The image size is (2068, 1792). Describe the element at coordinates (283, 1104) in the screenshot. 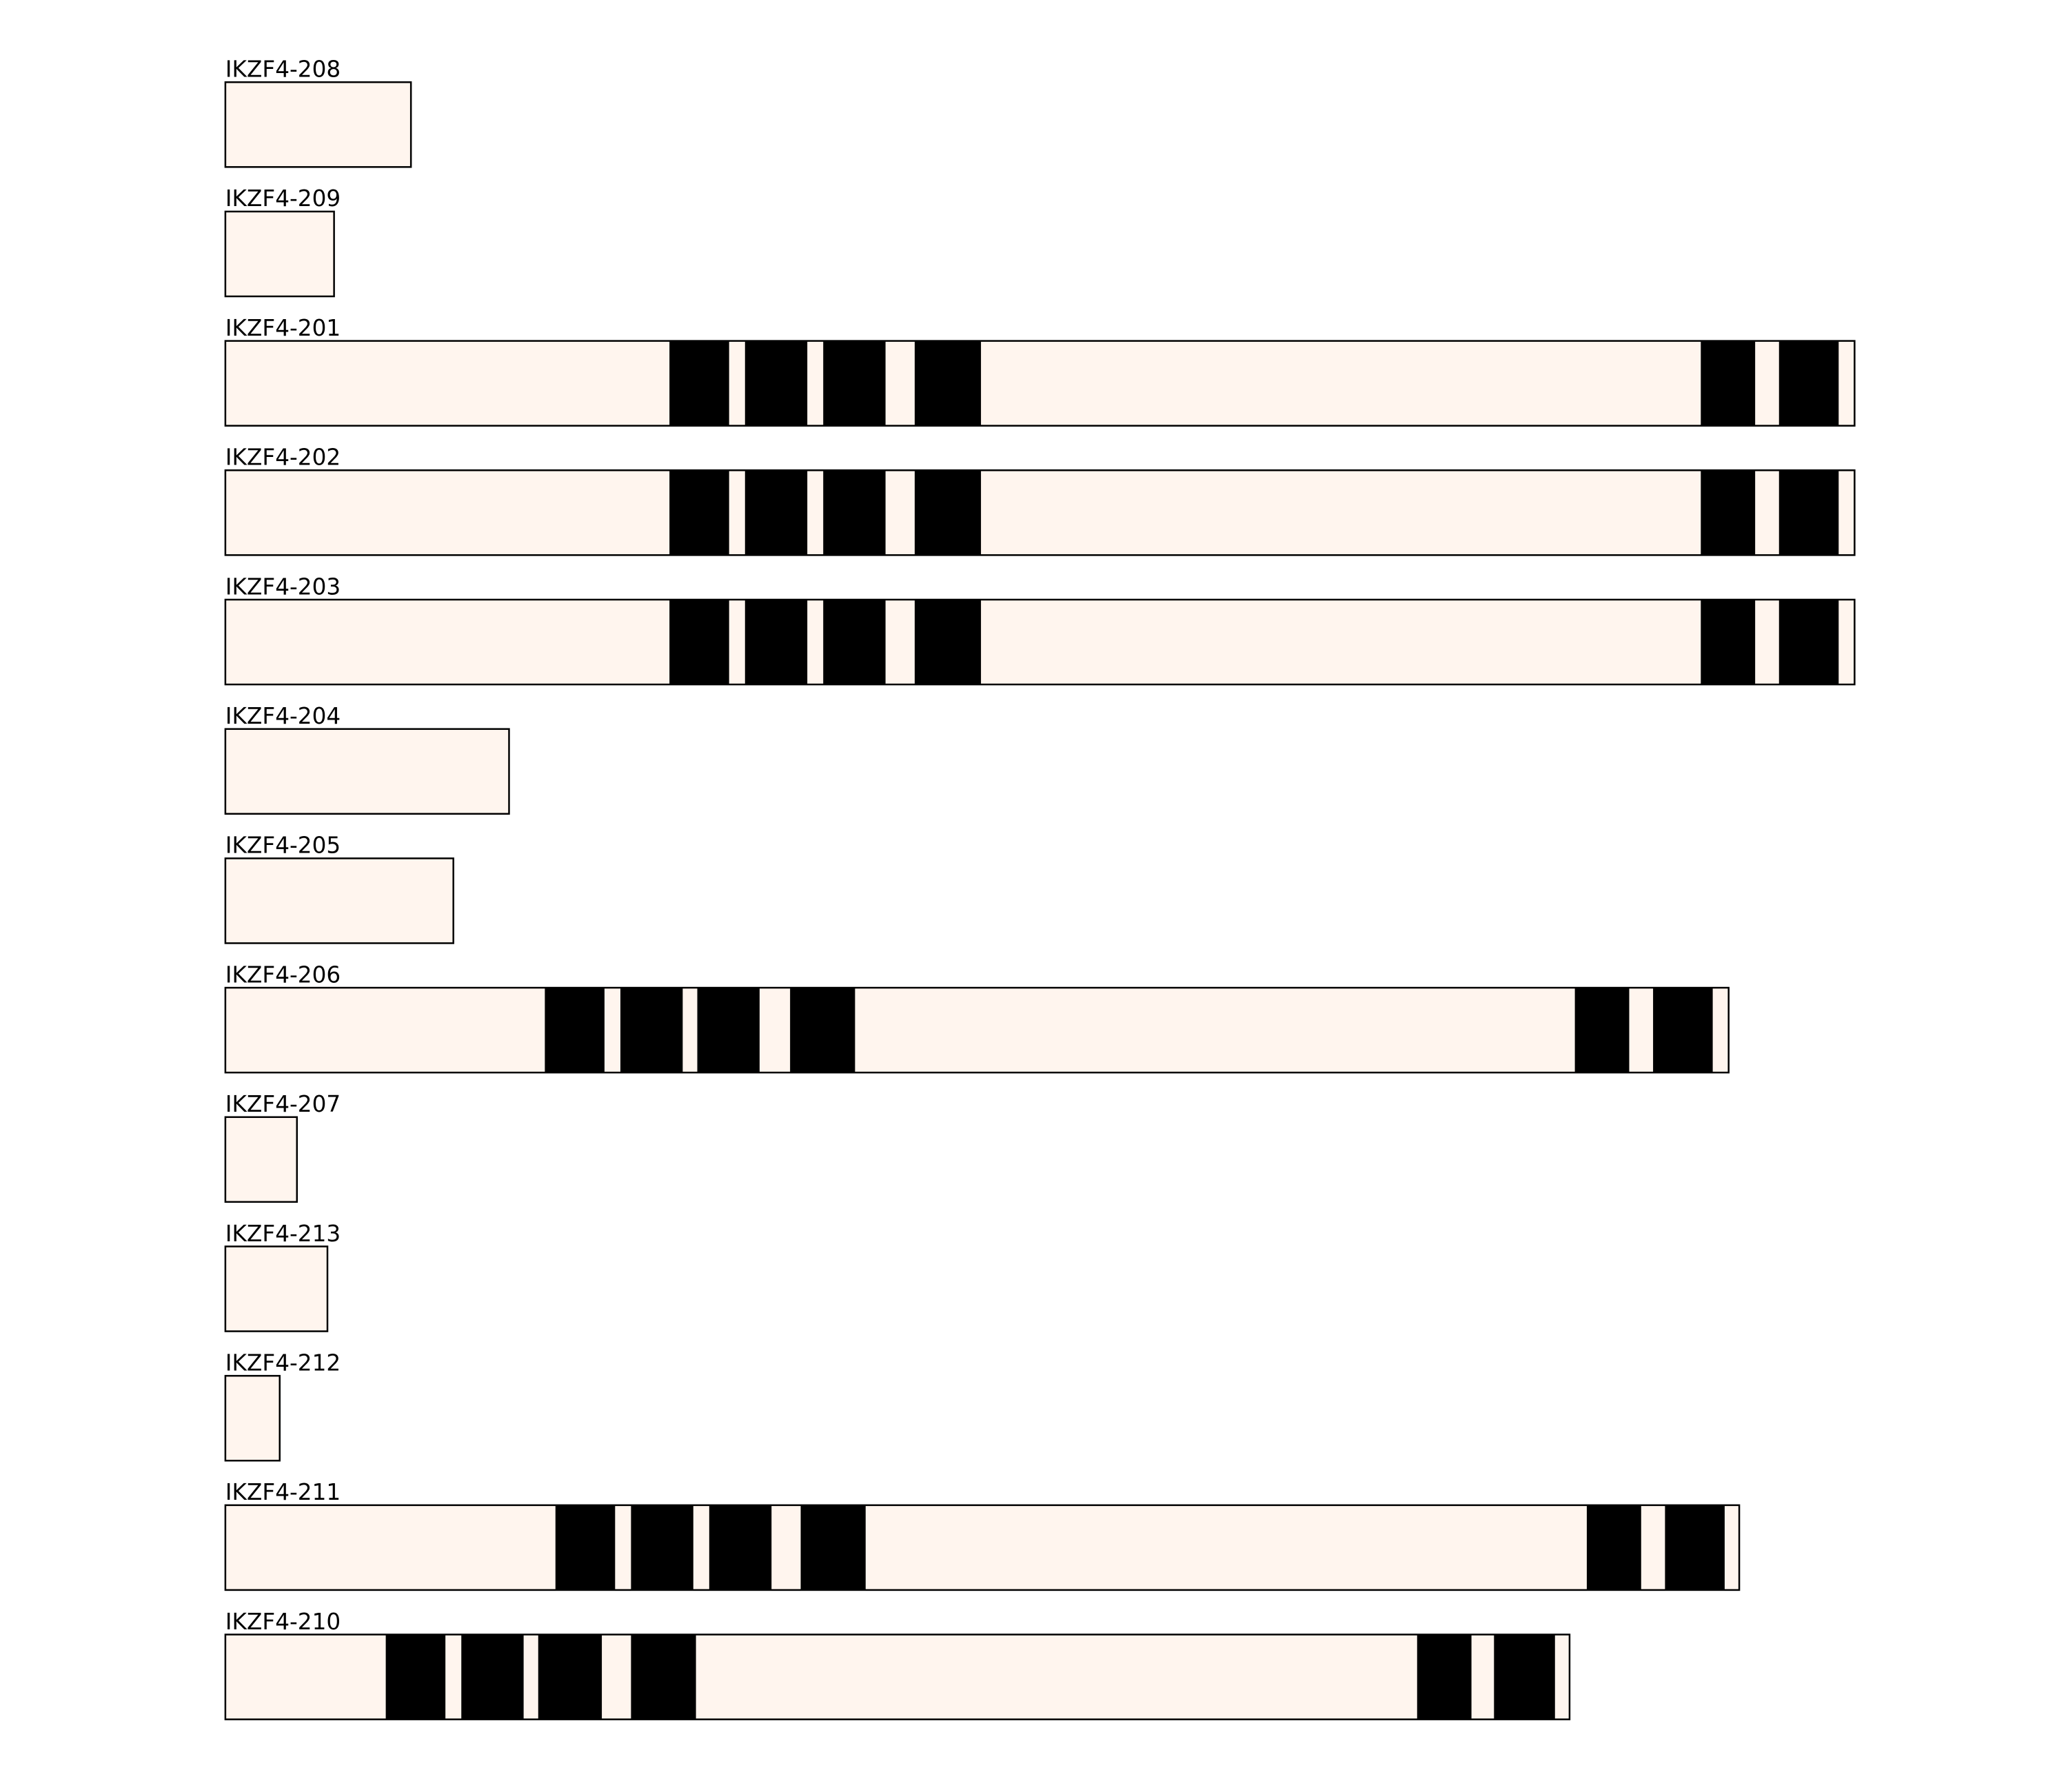

I see `transcript-label: IKZF4-207` at that location.